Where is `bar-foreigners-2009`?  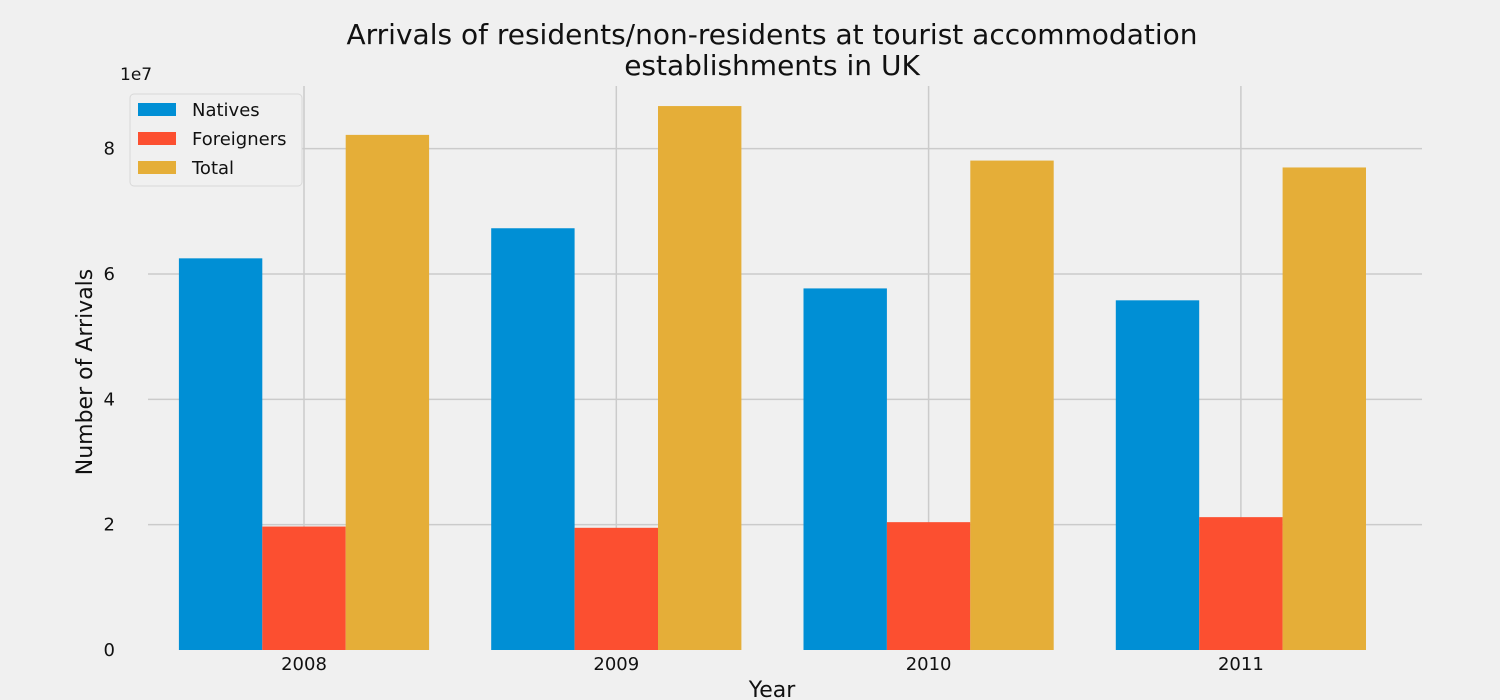
bar-foreigners-2009 is located at coordinates (616, 588).